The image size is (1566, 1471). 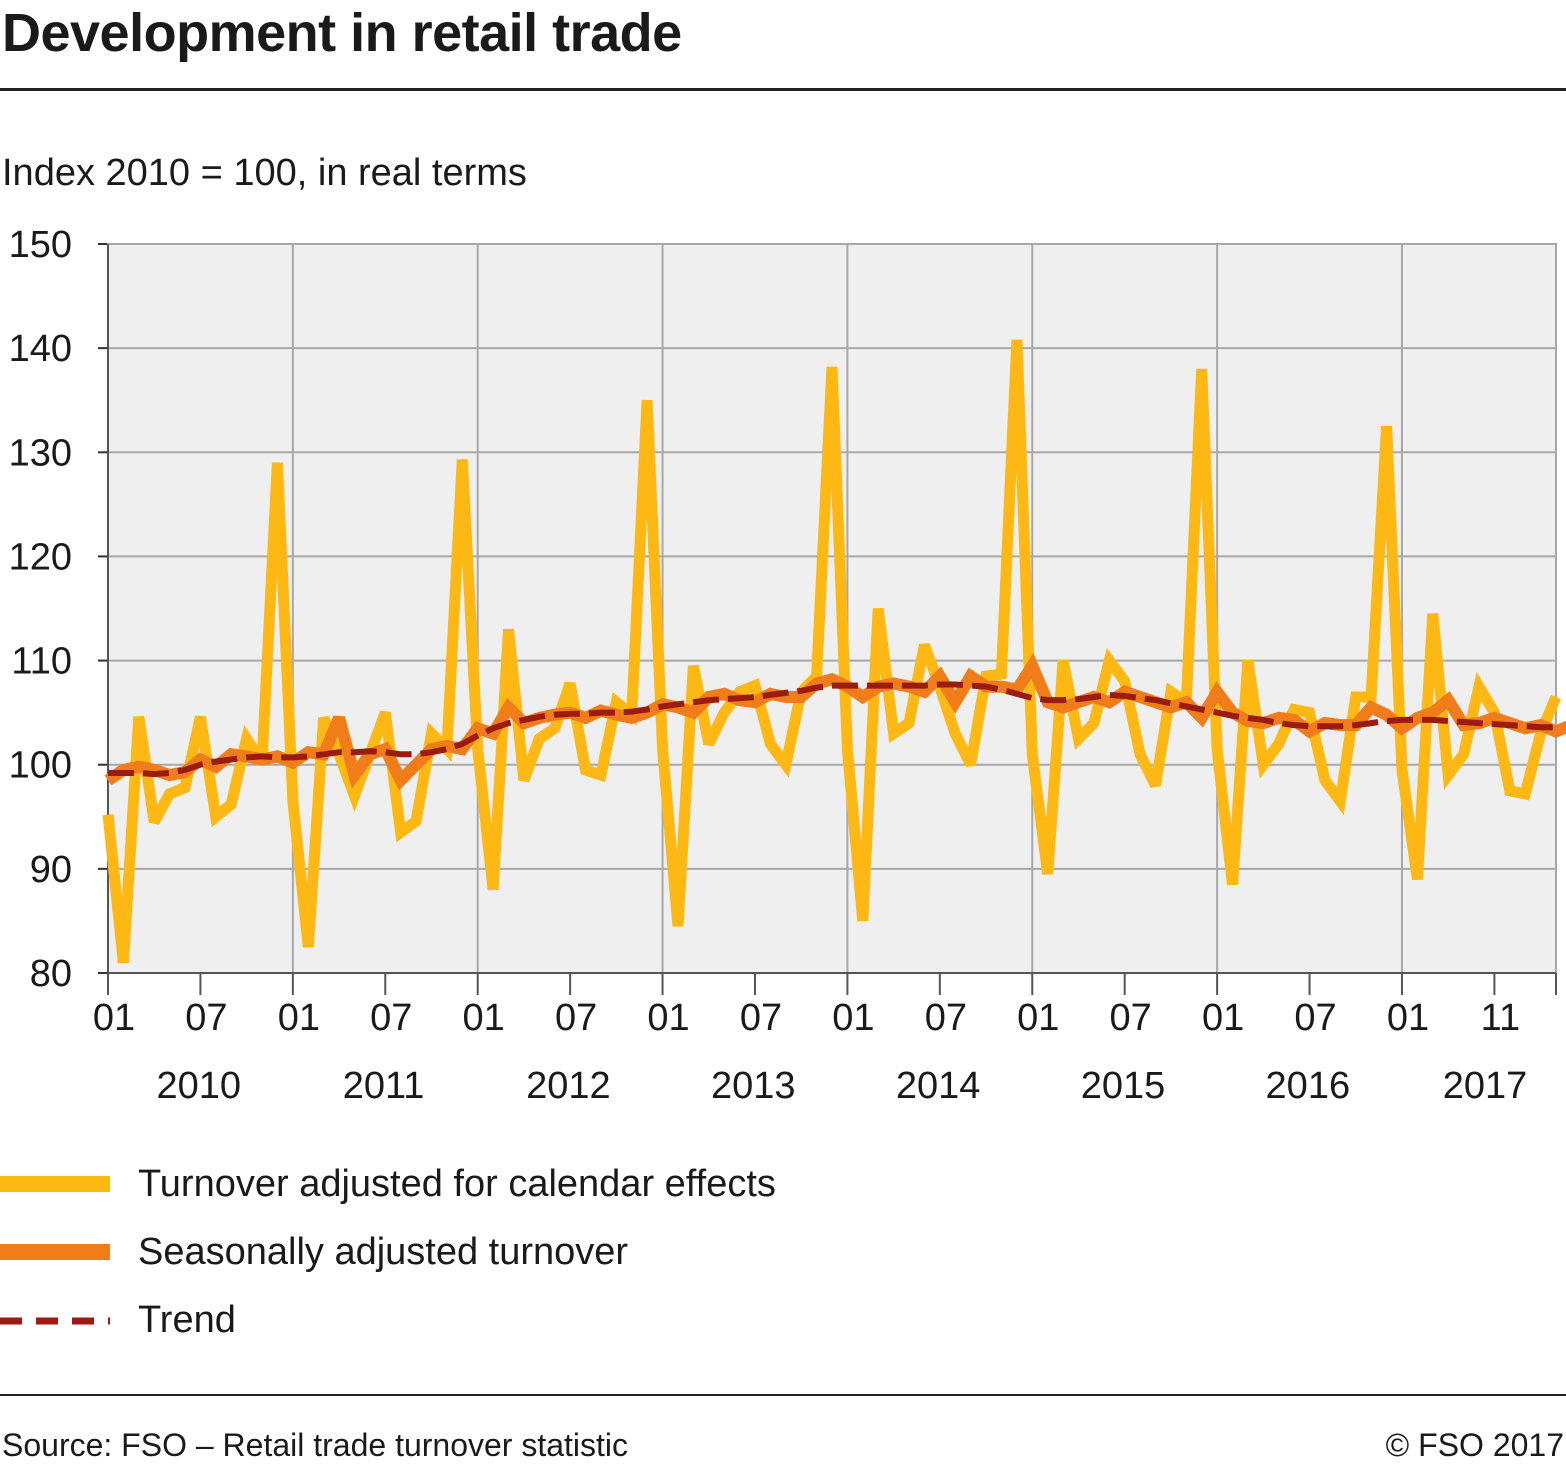 I want to click on y-tick-label: 130, so click(x=40, y=453).